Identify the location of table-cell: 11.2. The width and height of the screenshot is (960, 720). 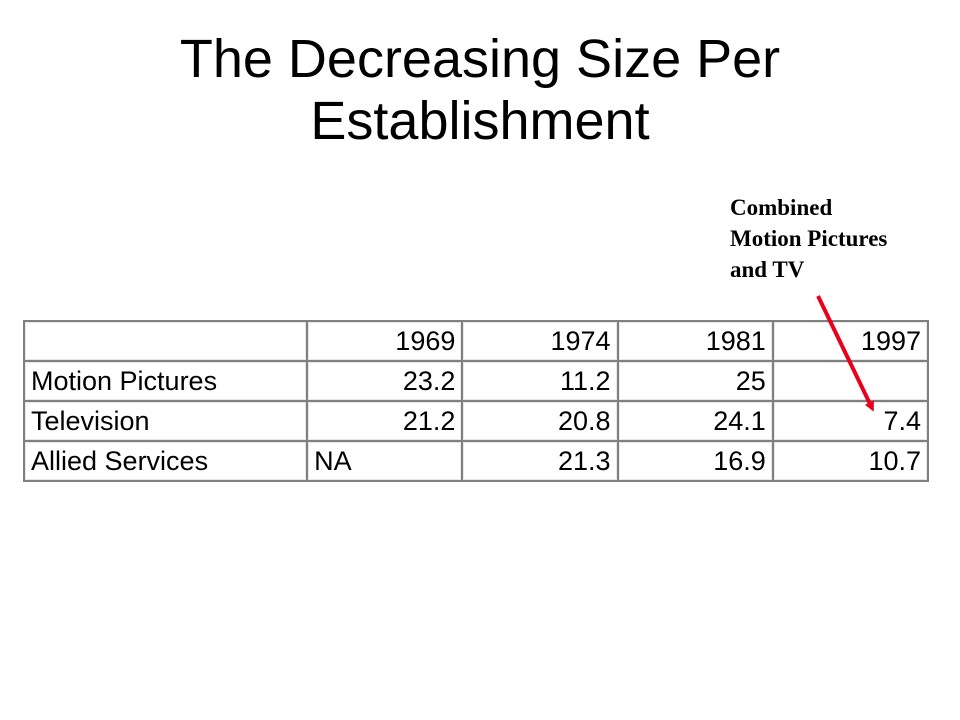
(540, 381).